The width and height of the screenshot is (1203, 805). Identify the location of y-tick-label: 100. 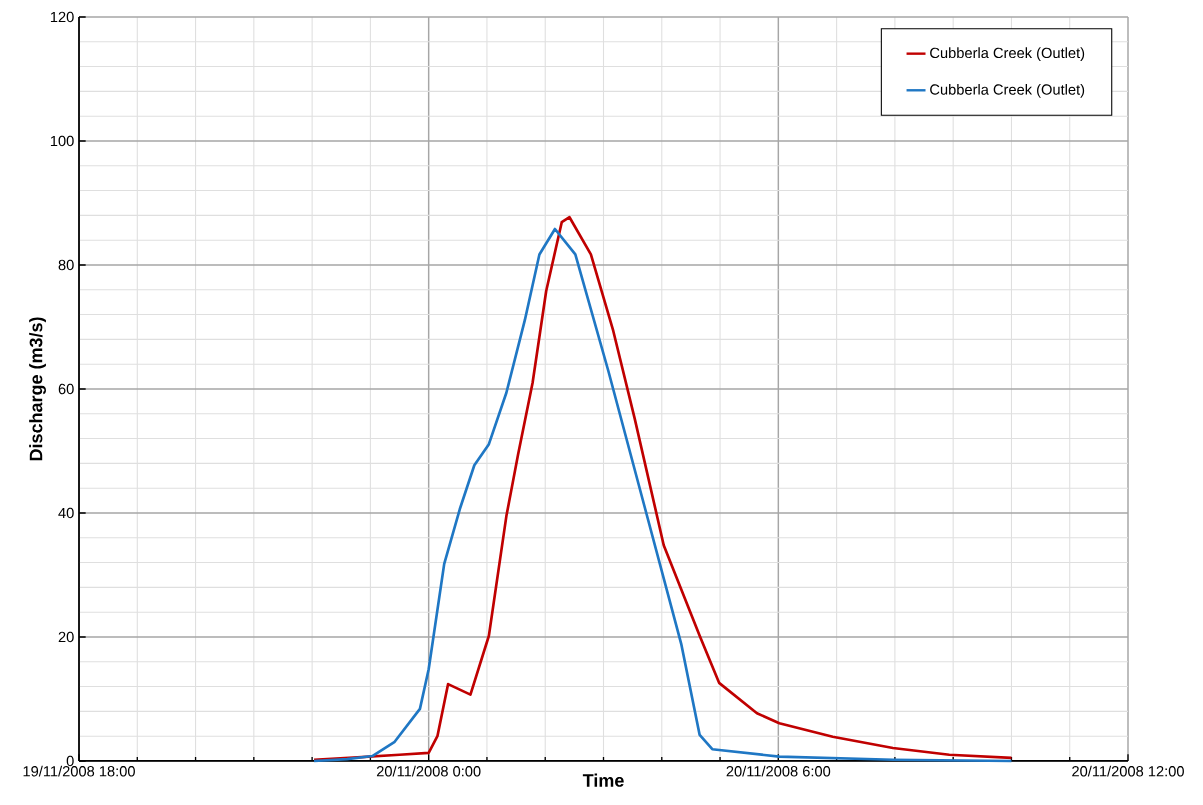
(62, 141).